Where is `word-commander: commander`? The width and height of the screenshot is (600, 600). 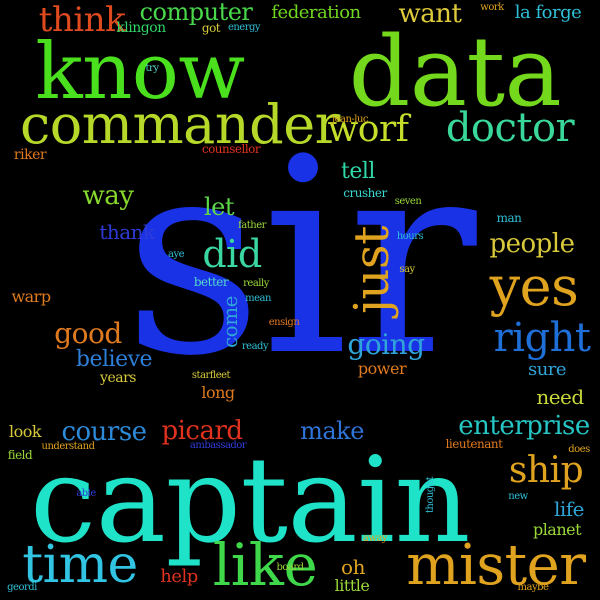 word-commander: commander is located at coordinates (180, 124).